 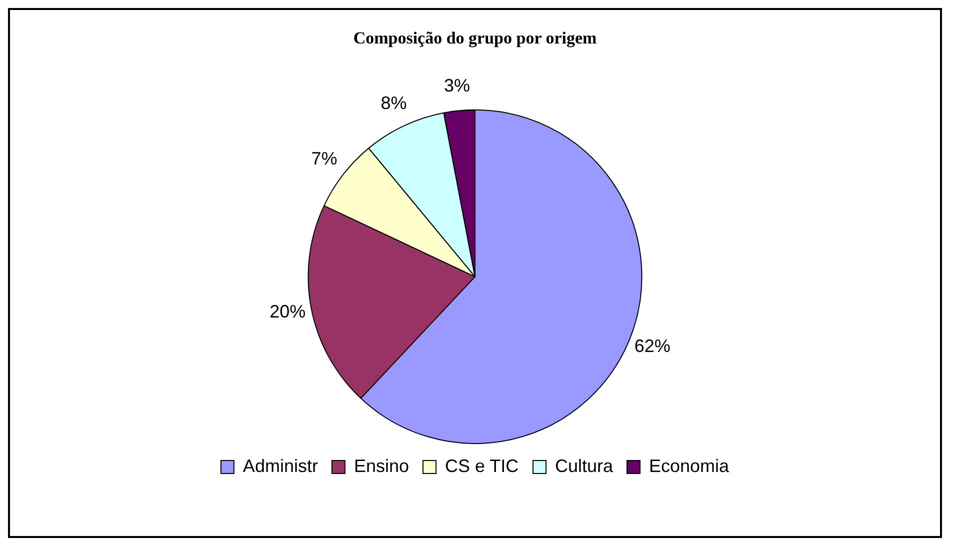 What do you see at coordinates (475, 38) in the screenshot?
I see `chart-title: Composição do grupo por origem` at bounding box center [475, 38].